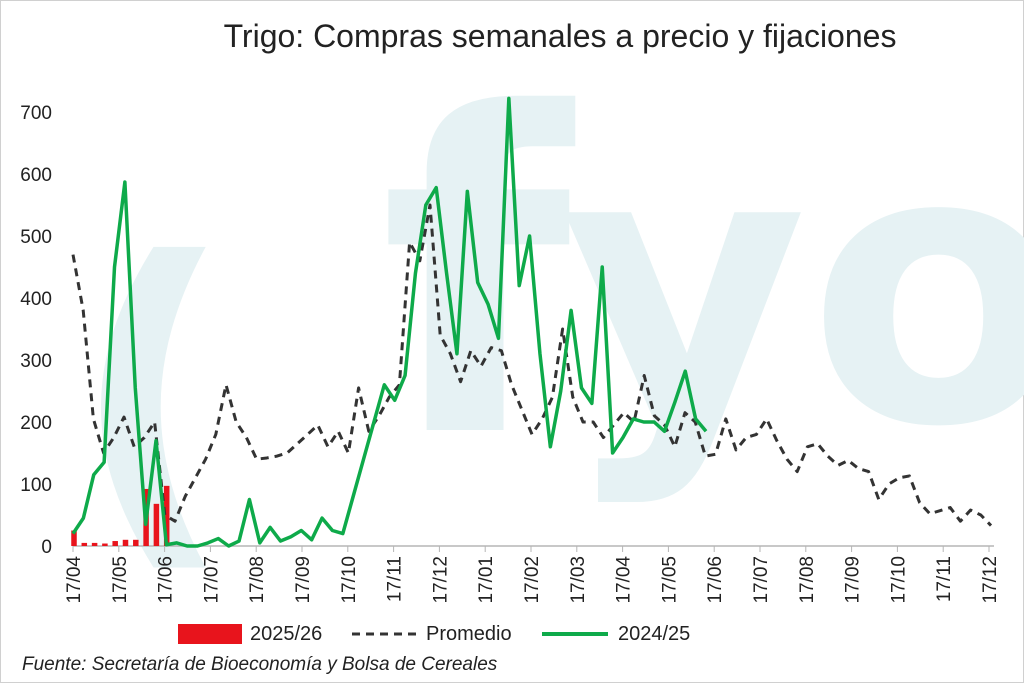  I want to click on y-tick-label: 300, so click(36, 361).